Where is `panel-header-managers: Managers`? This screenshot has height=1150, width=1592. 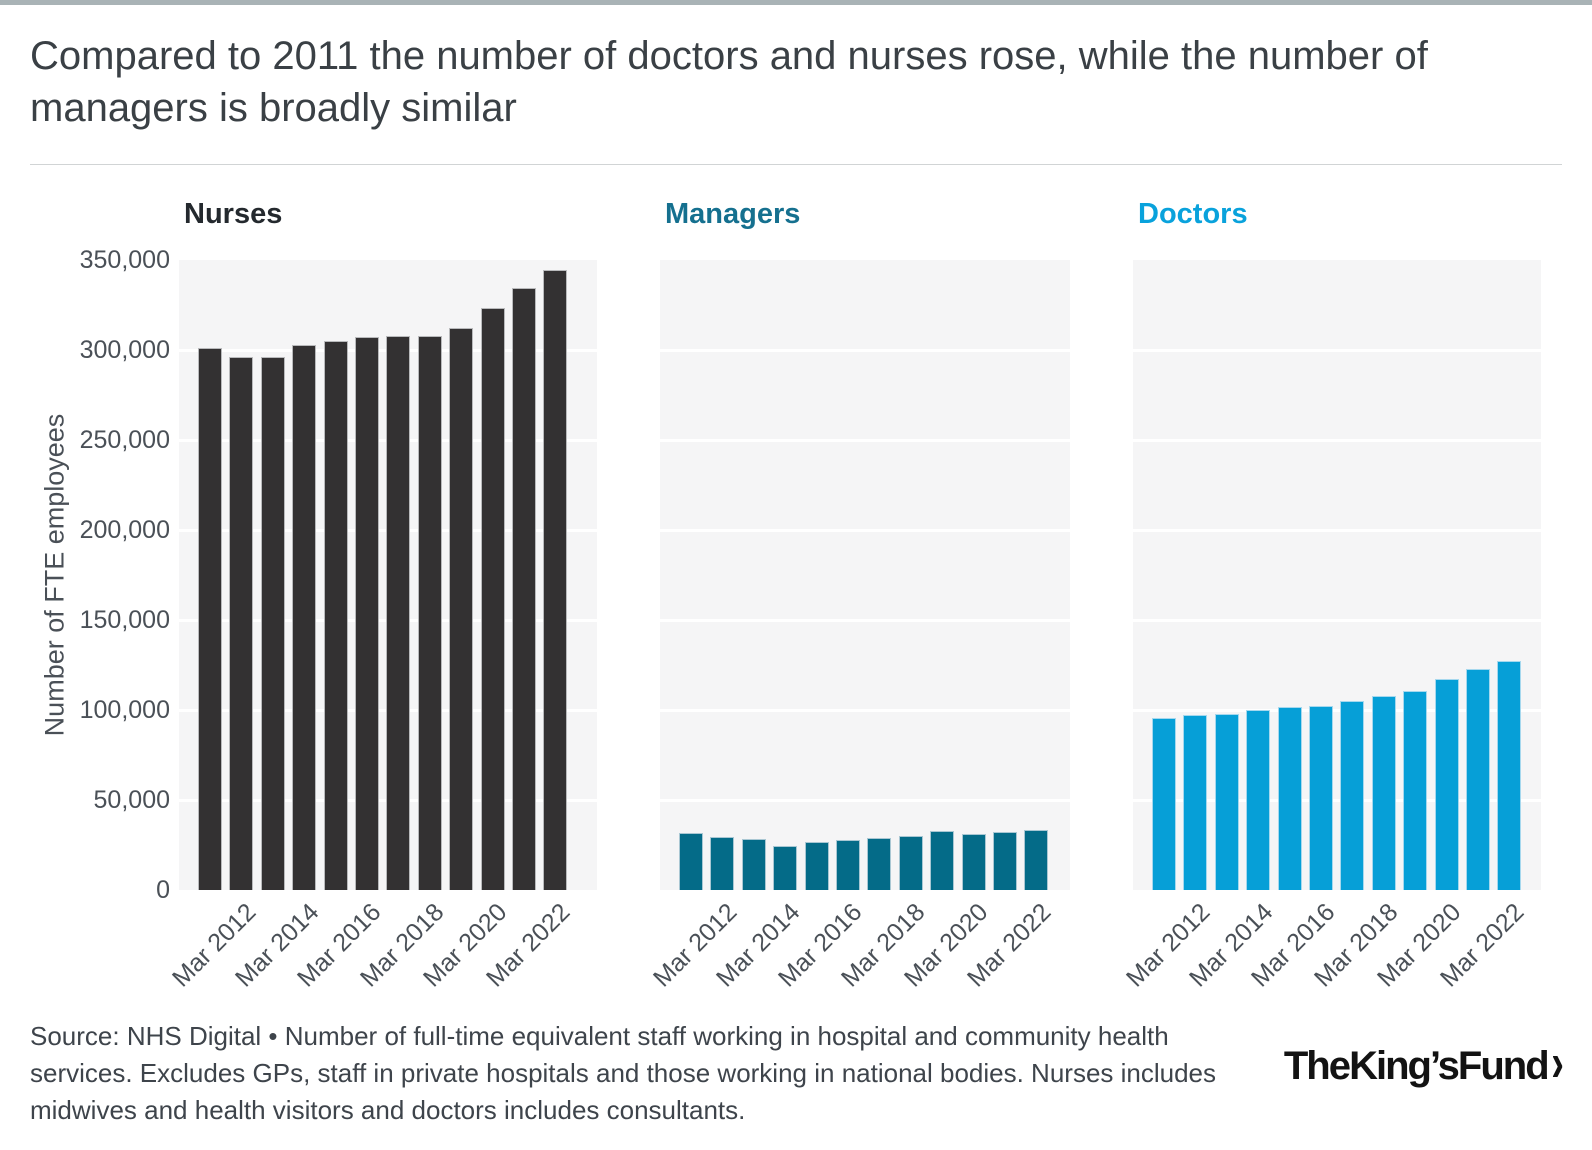 panel-header-managers: Managers is located at coordinates (733, 214).